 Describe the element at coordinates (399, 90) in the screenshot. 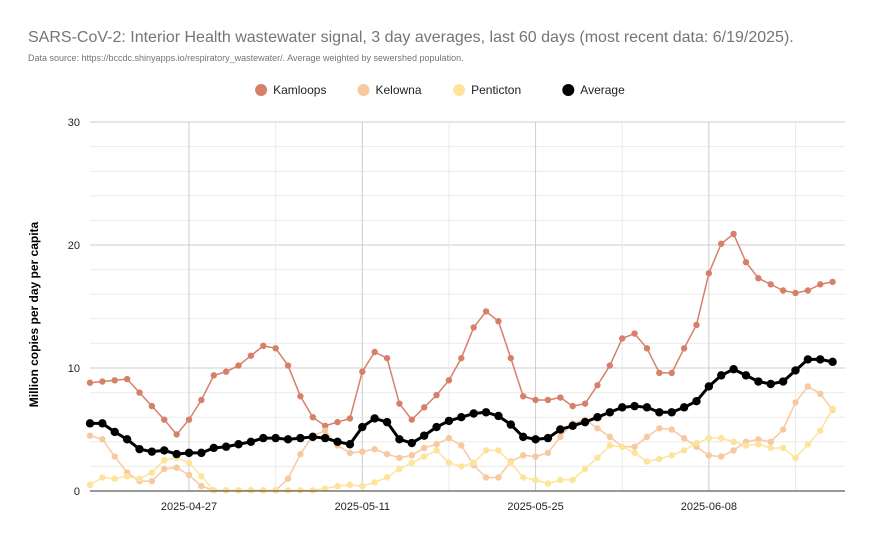

I see `legend-label: Kelowna` at that location.